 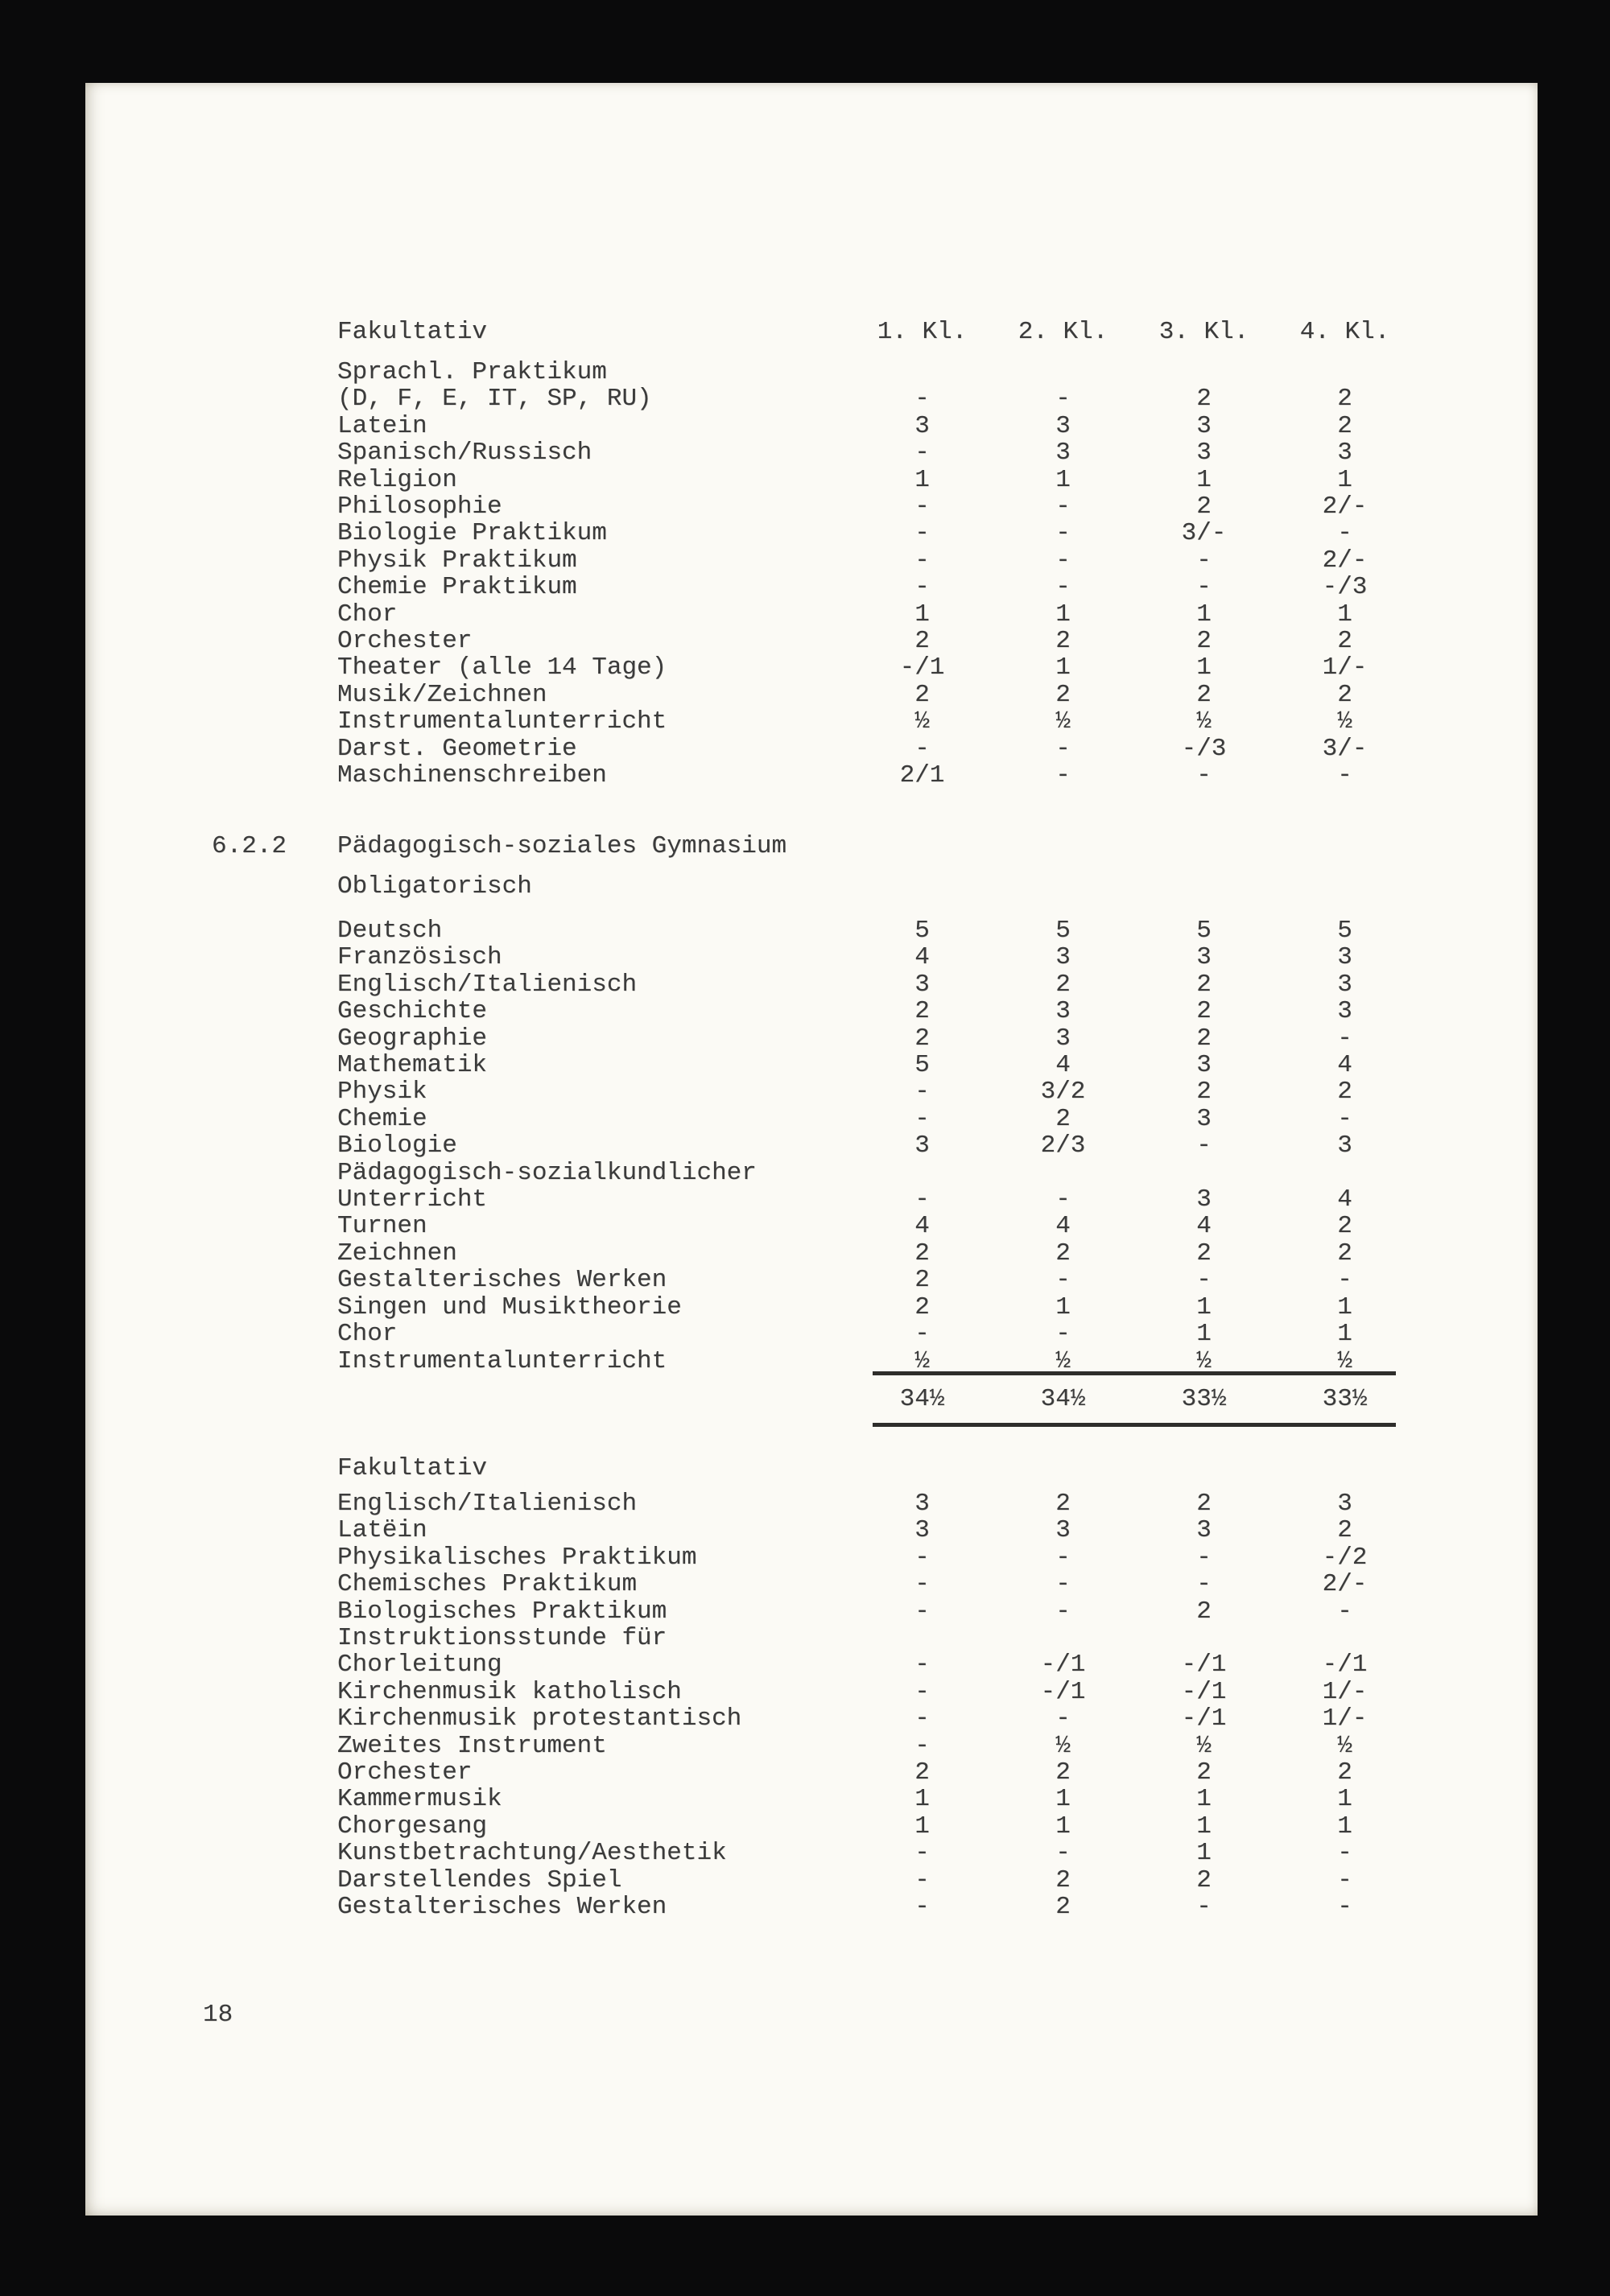 I want to click on table-row: Chor 1 1 1 1, so click(x=876, y=614).